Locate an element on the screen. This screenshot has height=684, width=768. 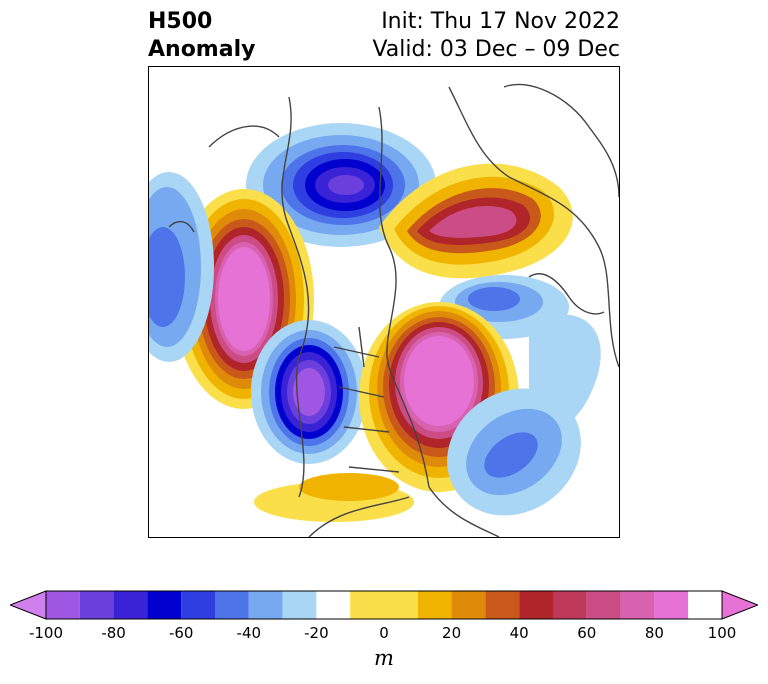
colorbar-tick-label: 60 is located at coordinates (587, 633).